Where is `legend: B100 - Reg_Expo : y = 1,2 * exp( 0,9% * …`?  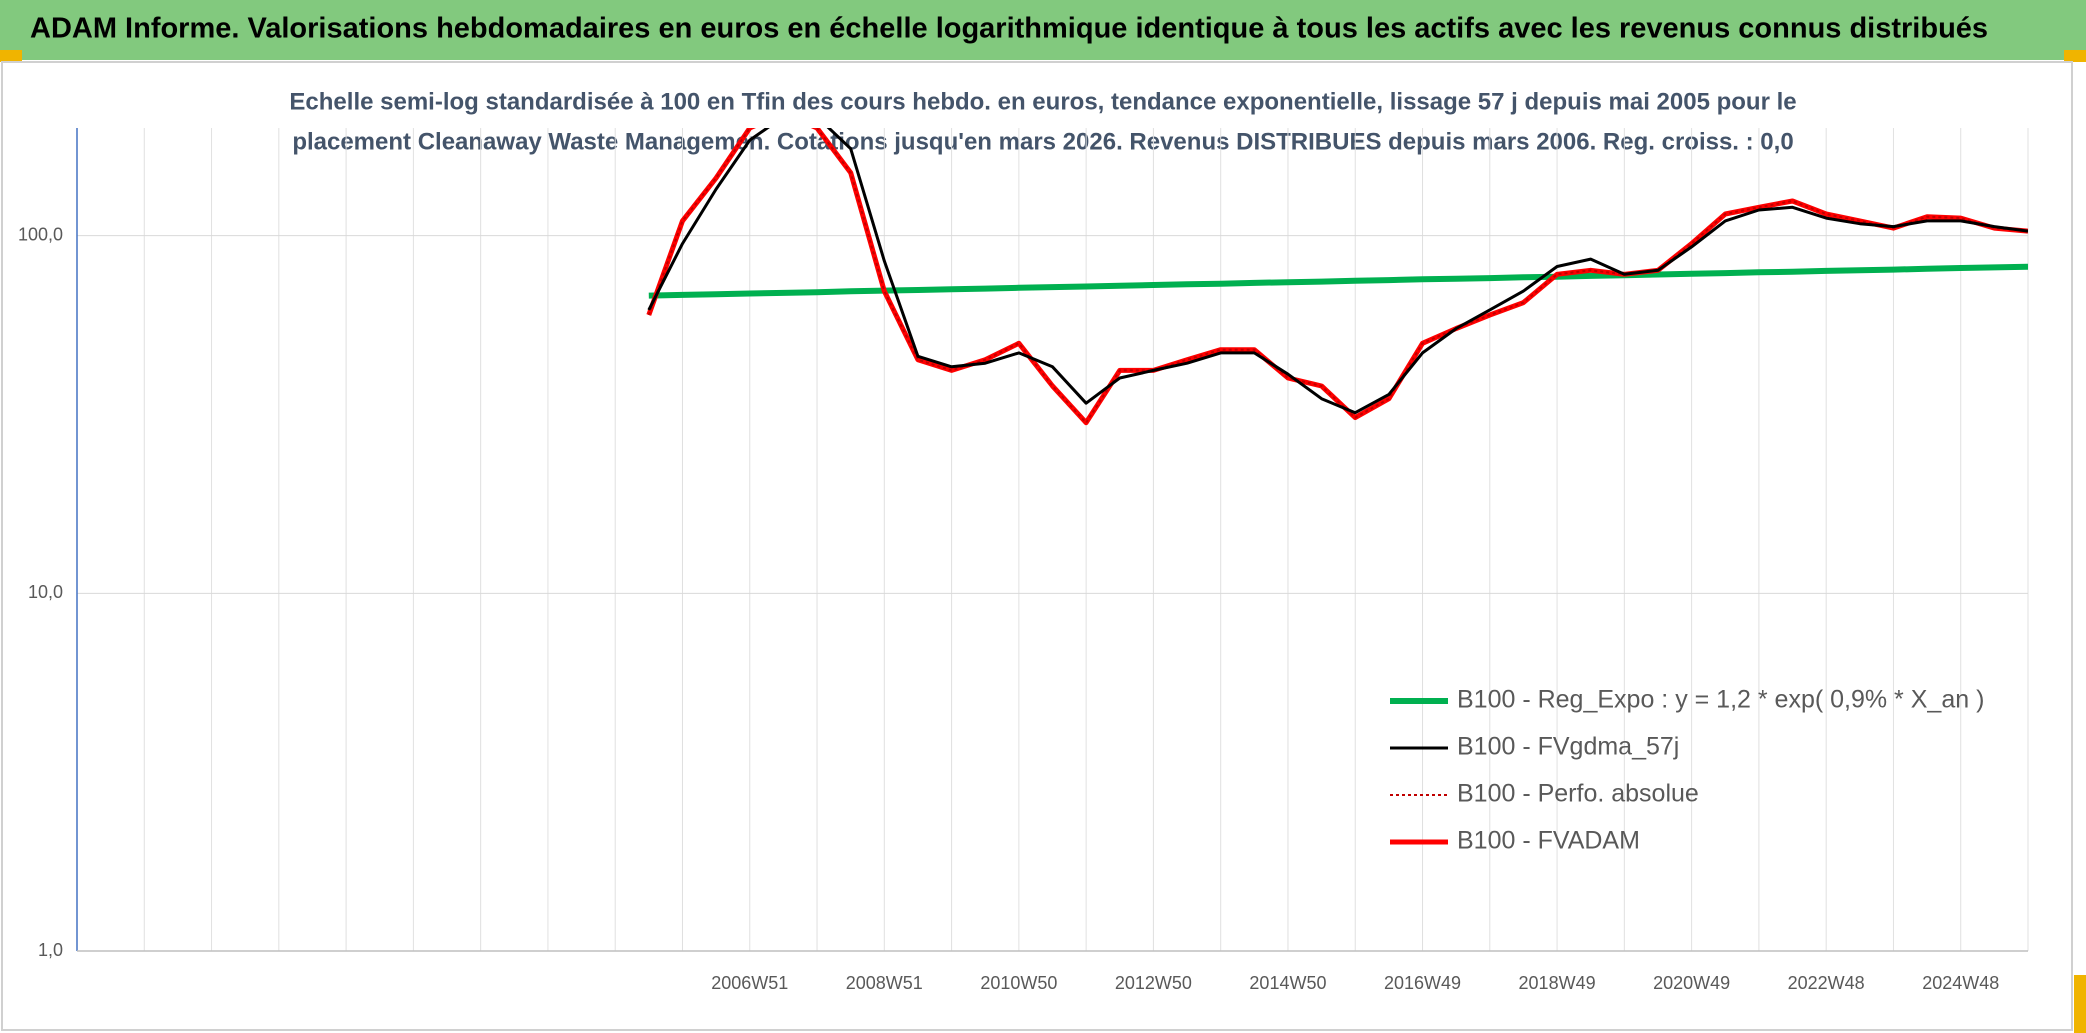 legend: B100 - Reg_Expo : y = 1,2 * exp( 0,9% * … is located at coordinates (1687, 770).